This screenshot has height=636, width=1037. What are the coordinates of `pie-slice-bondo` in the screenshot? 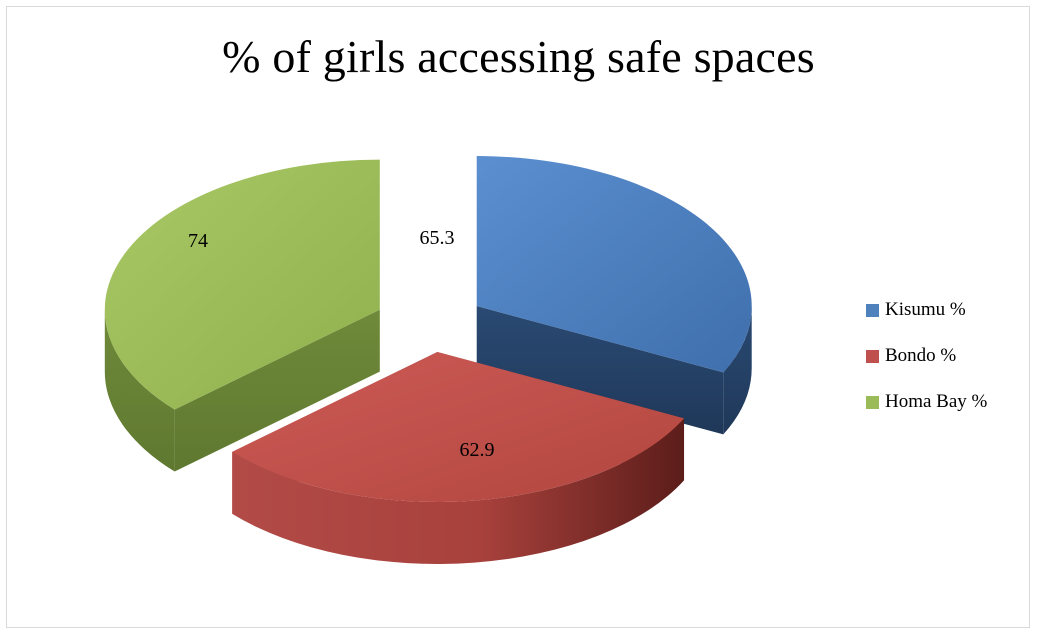 It's located at (458, 457).